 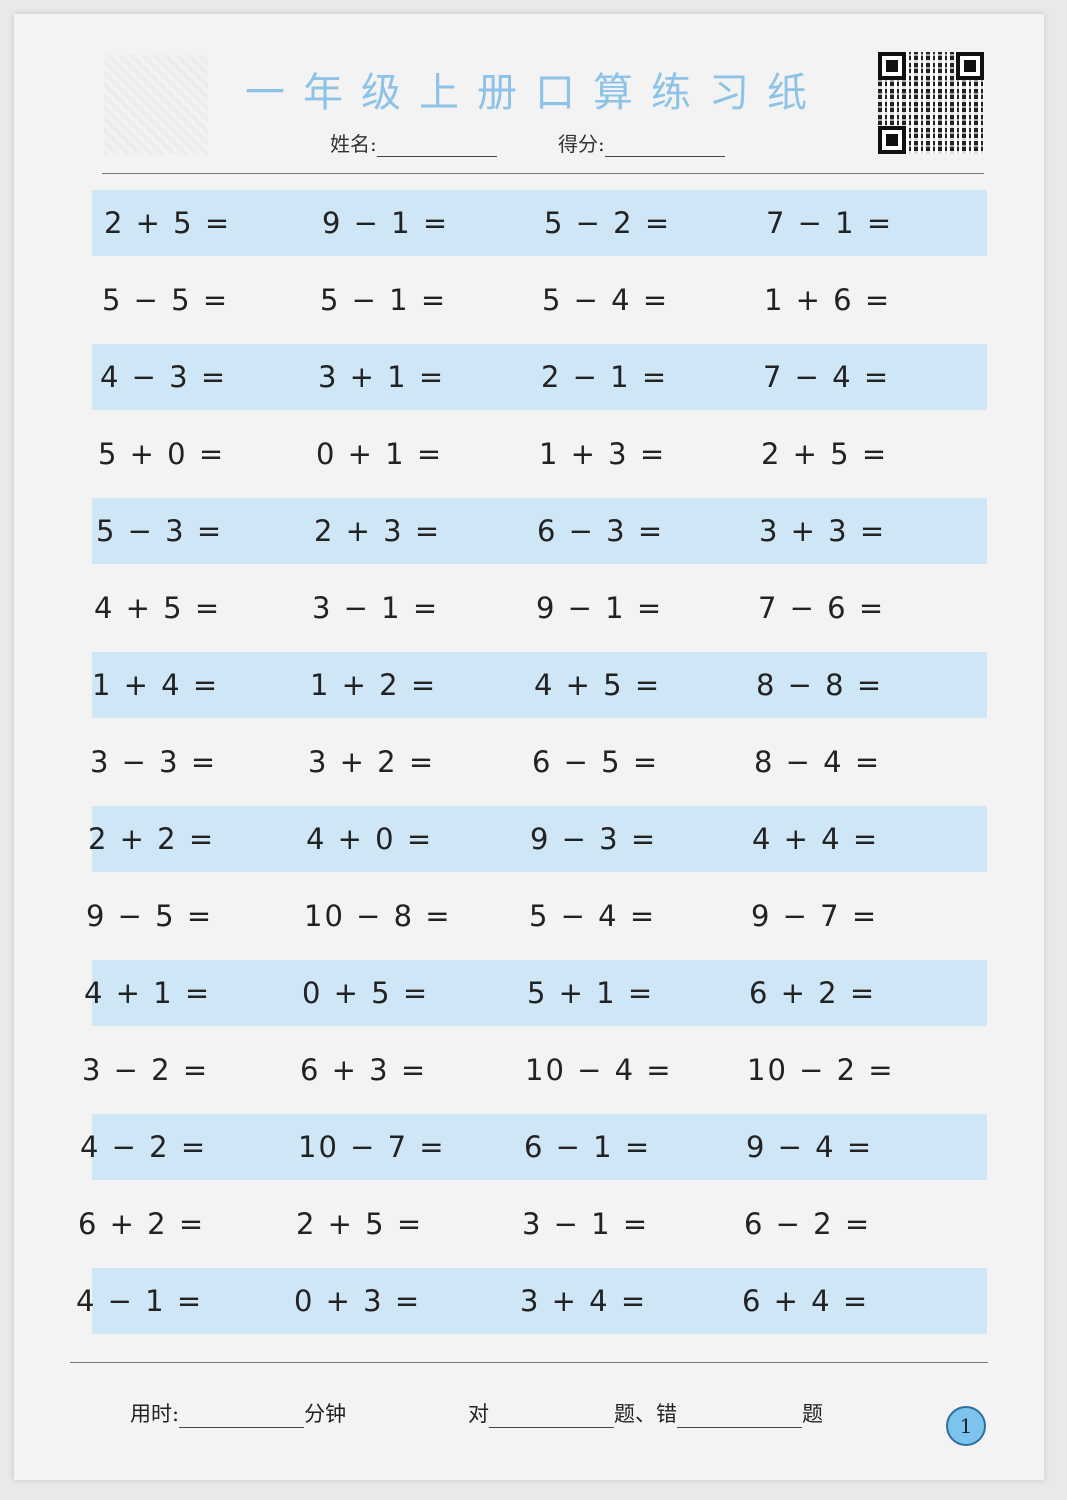 I want to click on math-problem: 0 + 5 =, so click(x=366, y=993).